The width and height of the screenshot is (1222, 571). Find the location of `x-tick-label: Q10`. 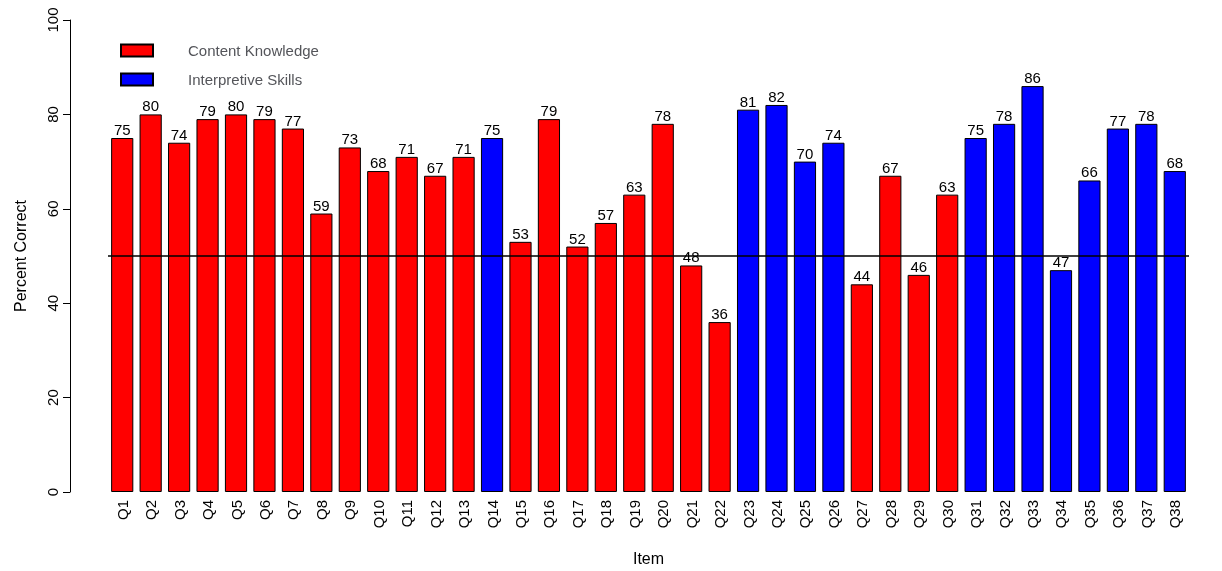

x-tick-label: Q10 is located at coordinates (378, 514).